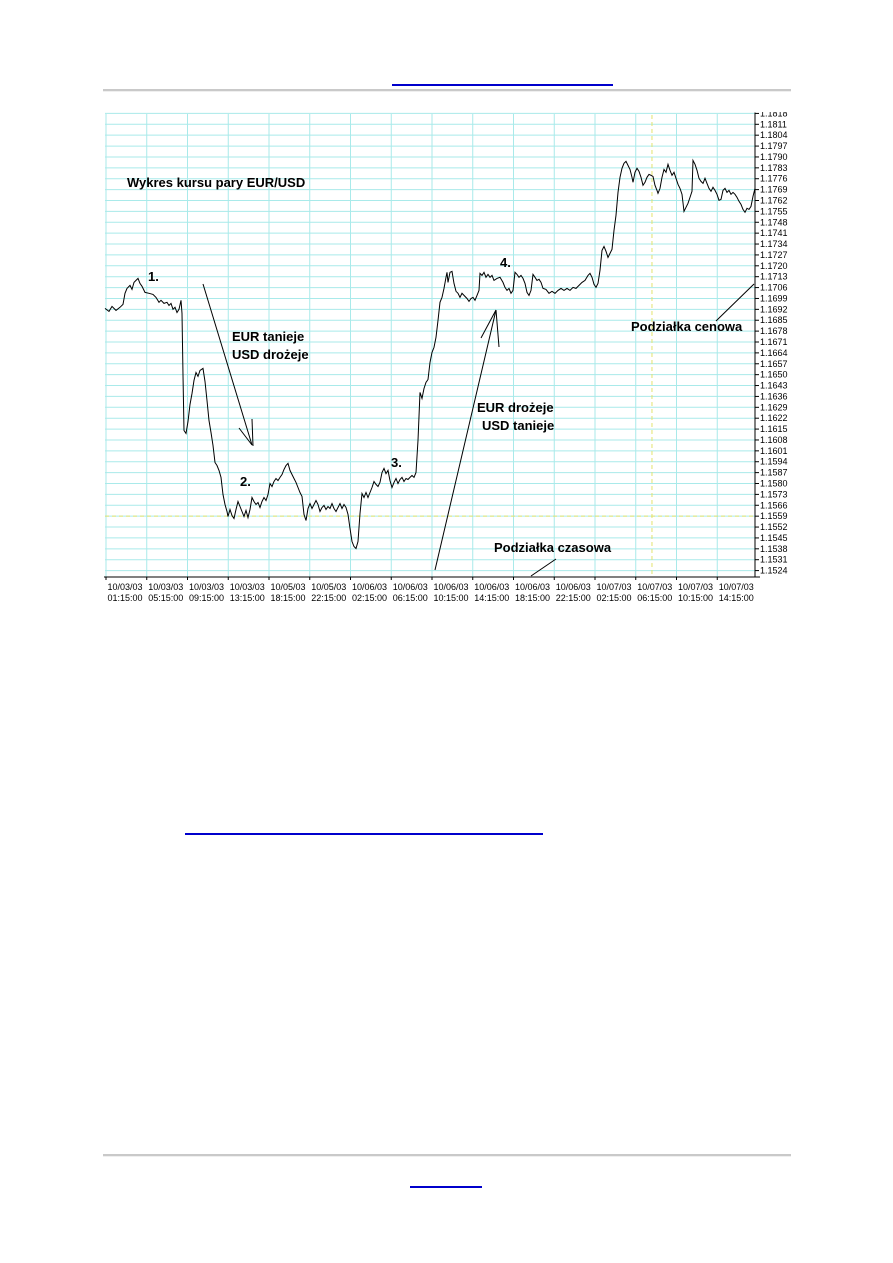 The width and height of the screenshot is (893, 1263). What do you see at coordinates (774, 342) in the screenshot?
I see `price-tick-label: 1.1671` at bounding box center [774, 342].